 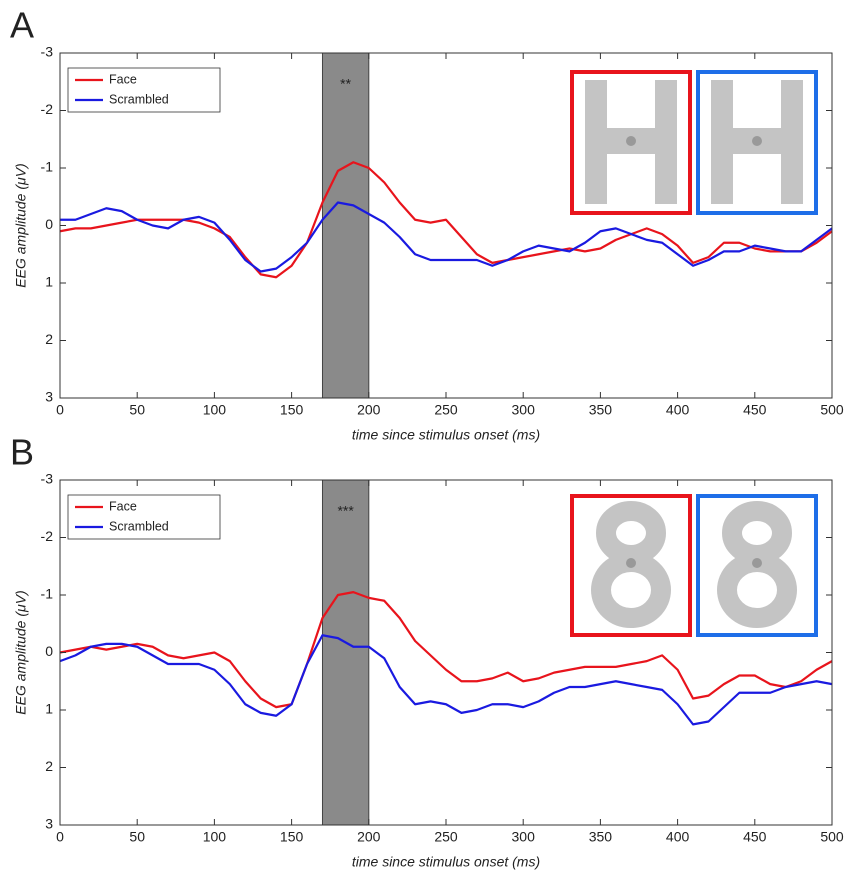 What do you see at coordinates (22, 25) in the screenshot?
I see `panel-label: A` at bounding box center [22, 25].